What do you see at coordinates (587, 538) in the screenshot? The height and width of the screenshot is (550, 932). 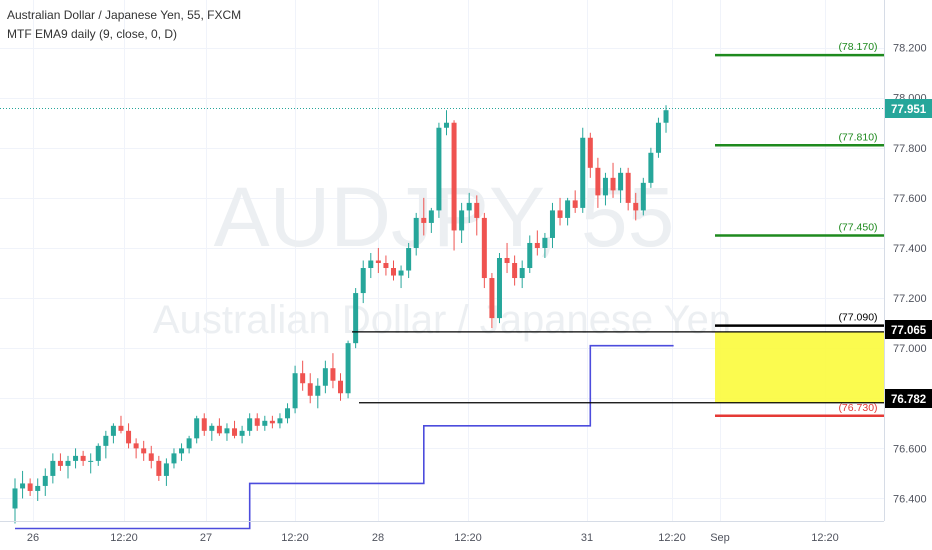 I see `time-tick-label: 31` at bounding box center [587, 538].